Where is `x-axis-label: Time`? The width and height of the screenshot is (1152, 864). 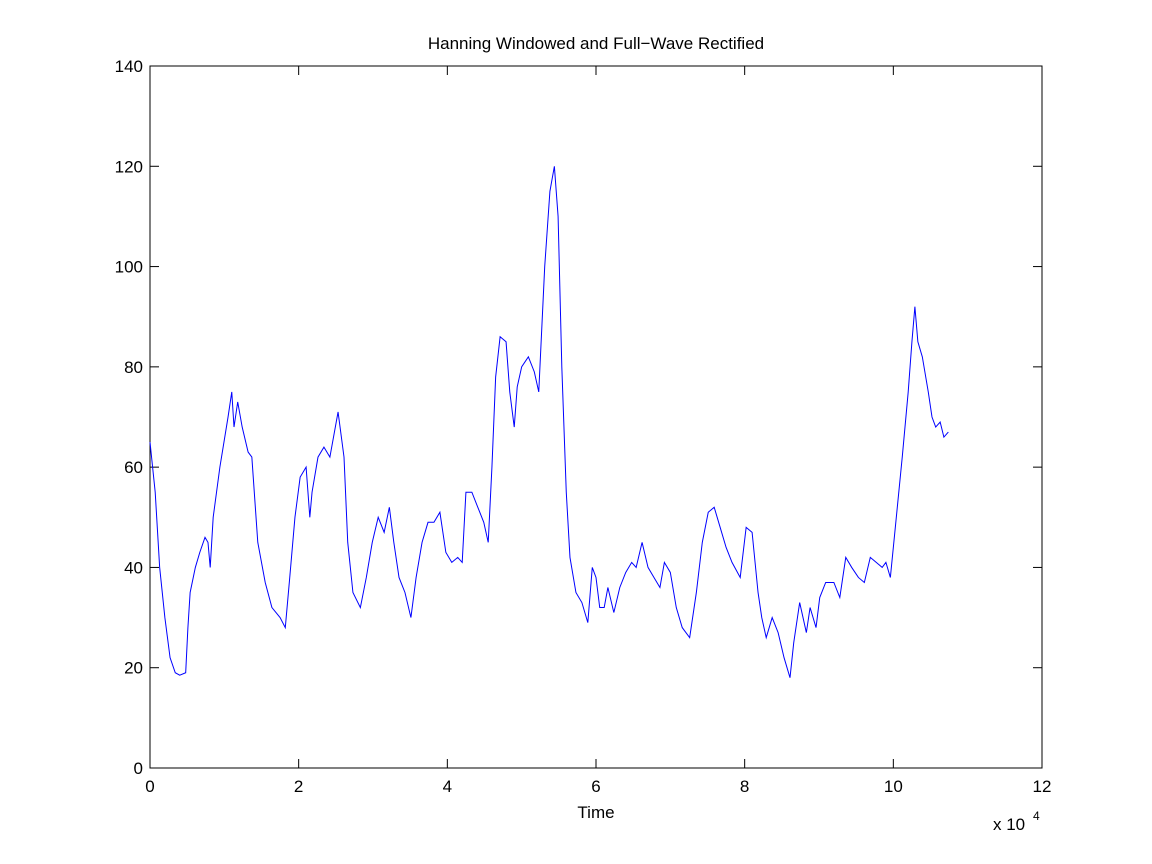
x-axis-label: Time is located at coordinates (595, 812).